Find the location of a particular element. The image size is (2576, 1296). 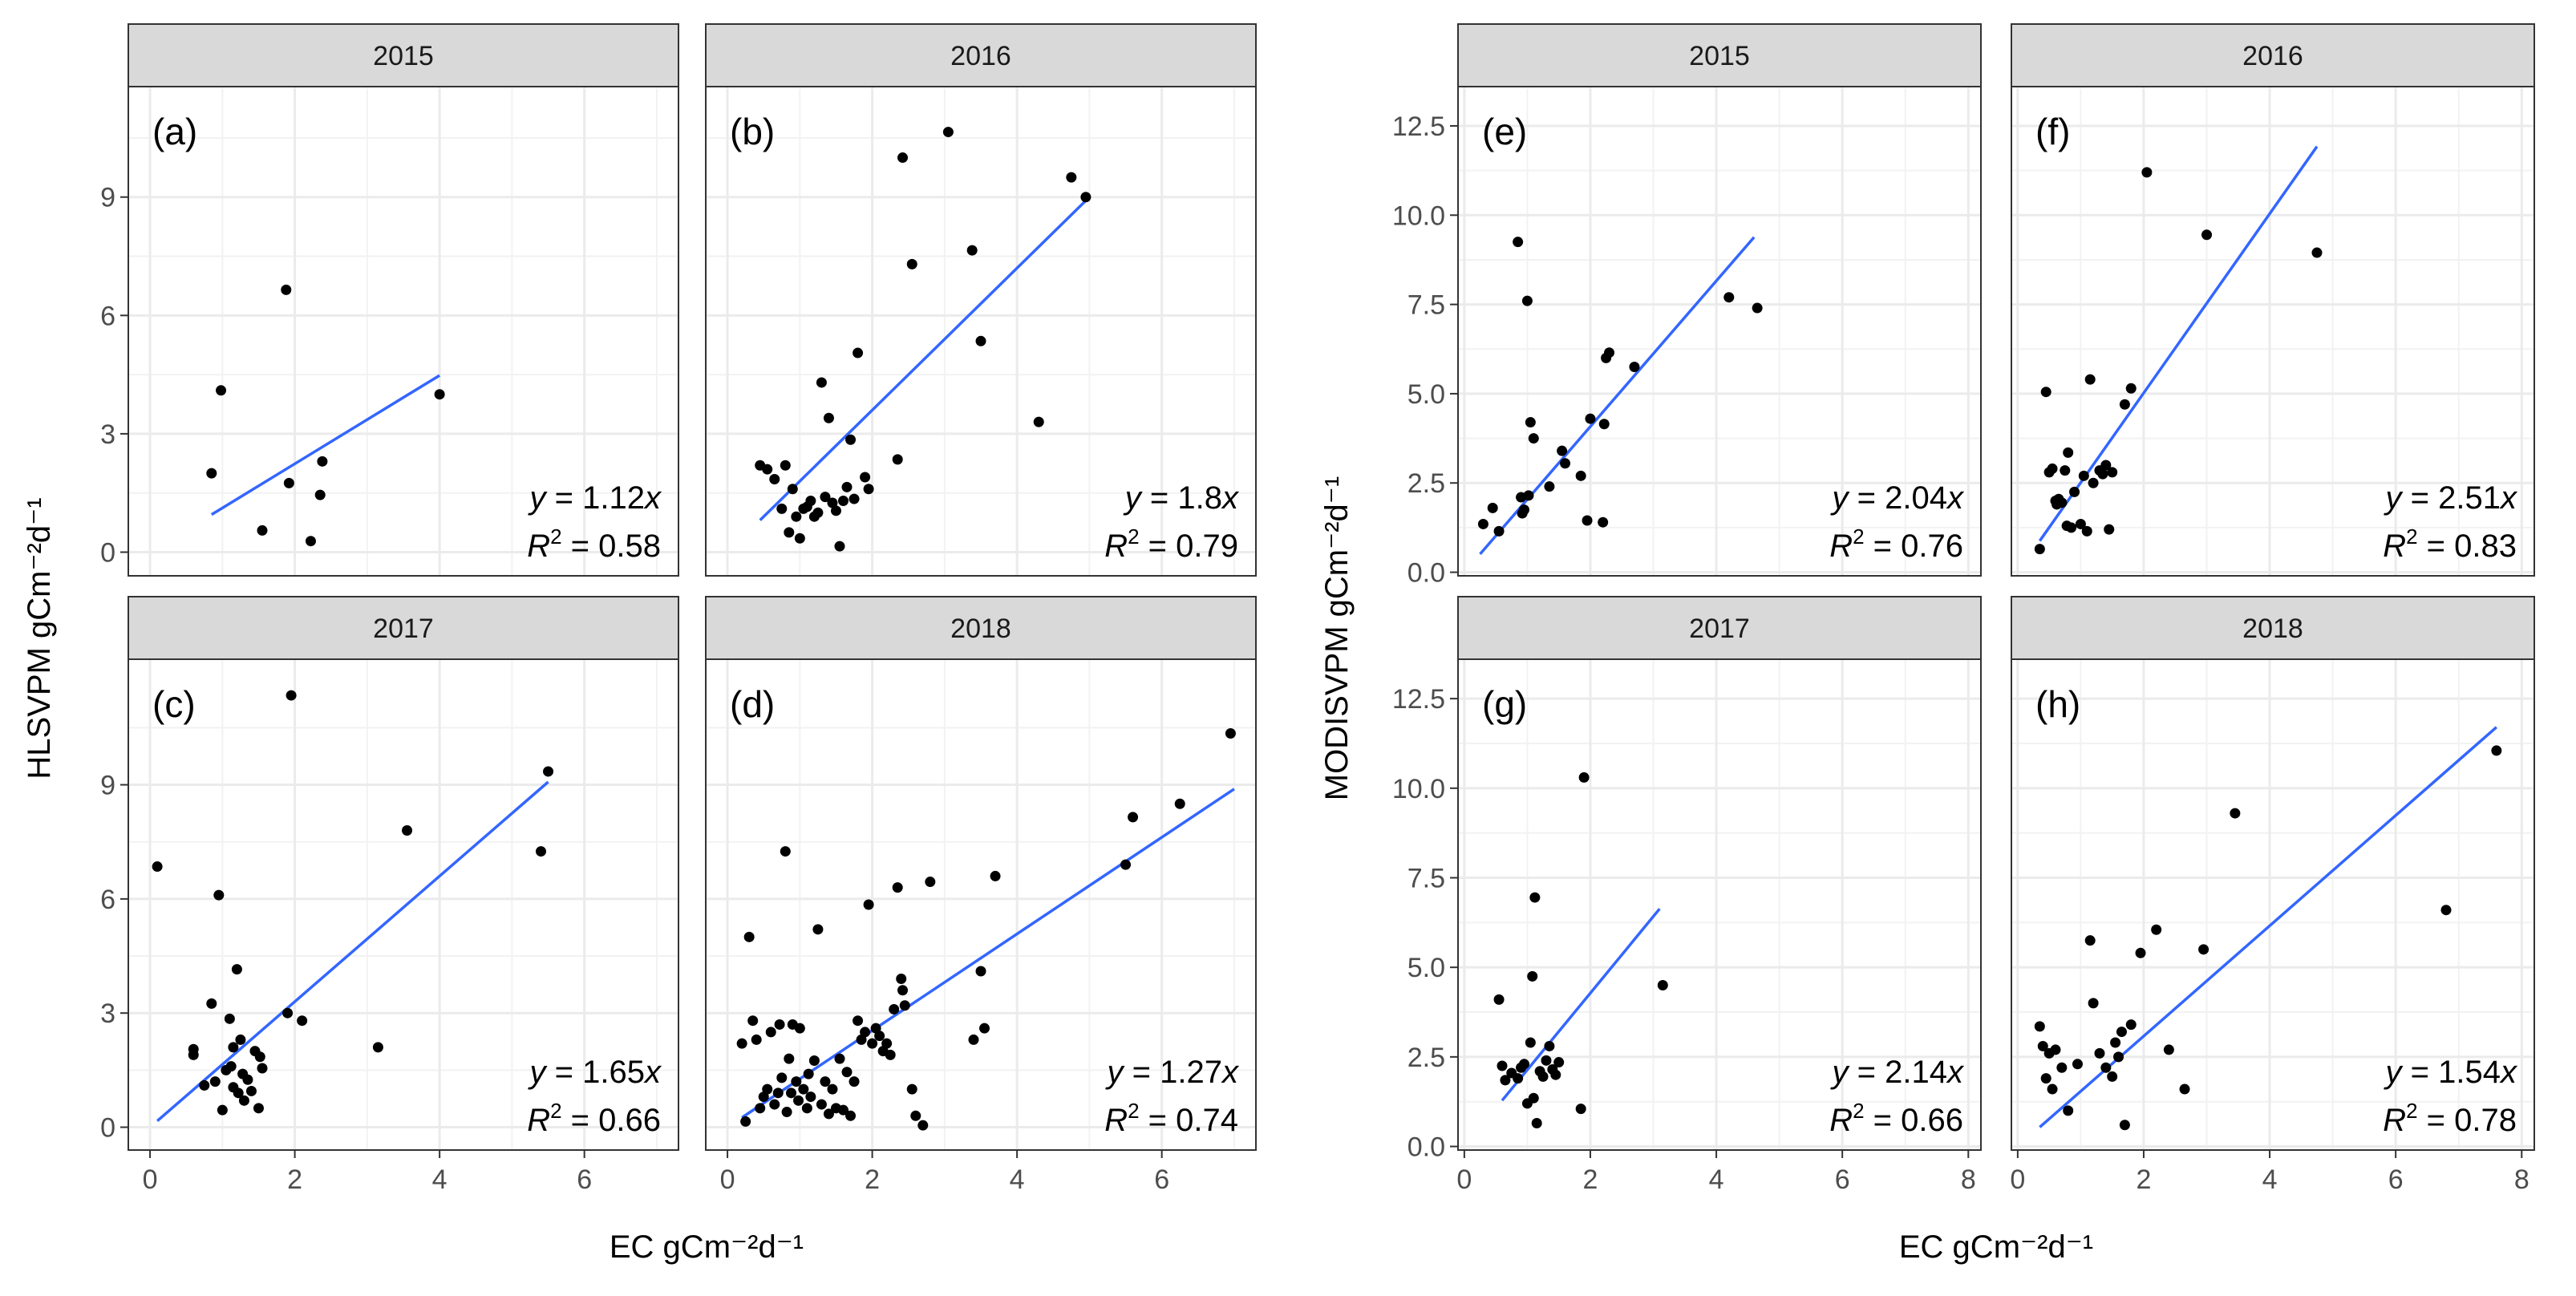

facet-strip-label: 2018 is located at coordinates (980, 629).